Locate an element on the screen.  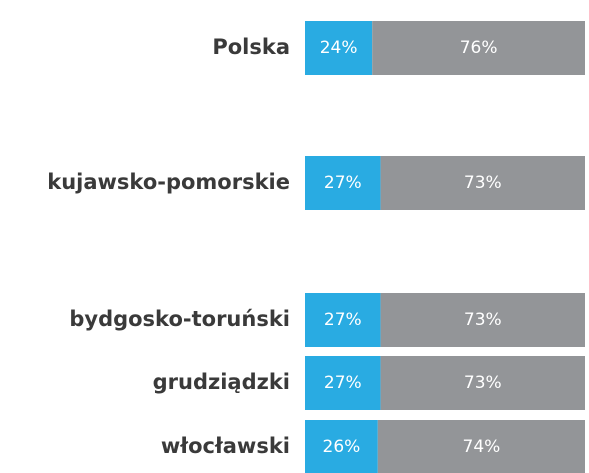
value-label: 76% is located at coordinates (479, 48).